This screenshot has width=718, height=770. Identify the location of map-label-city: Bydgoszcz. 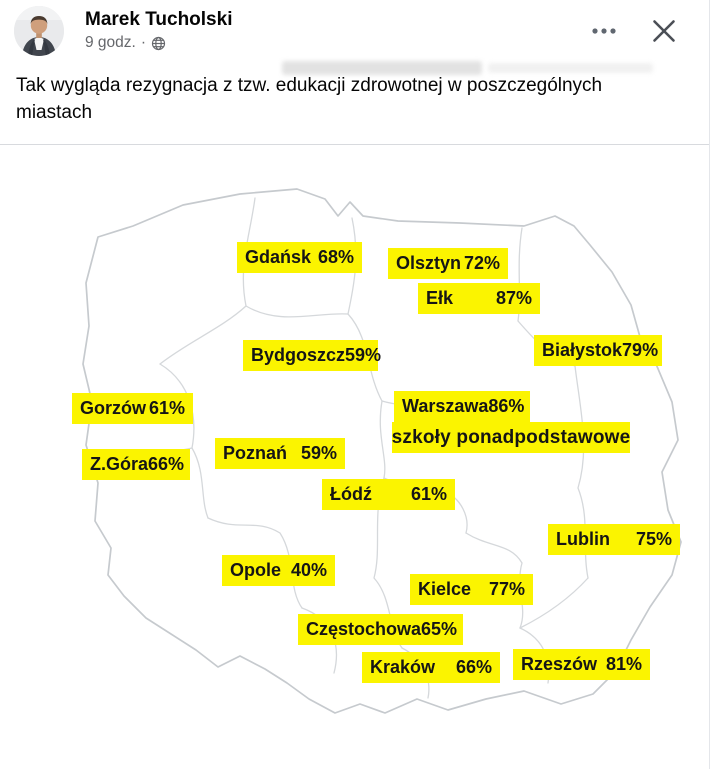
(298, 355).